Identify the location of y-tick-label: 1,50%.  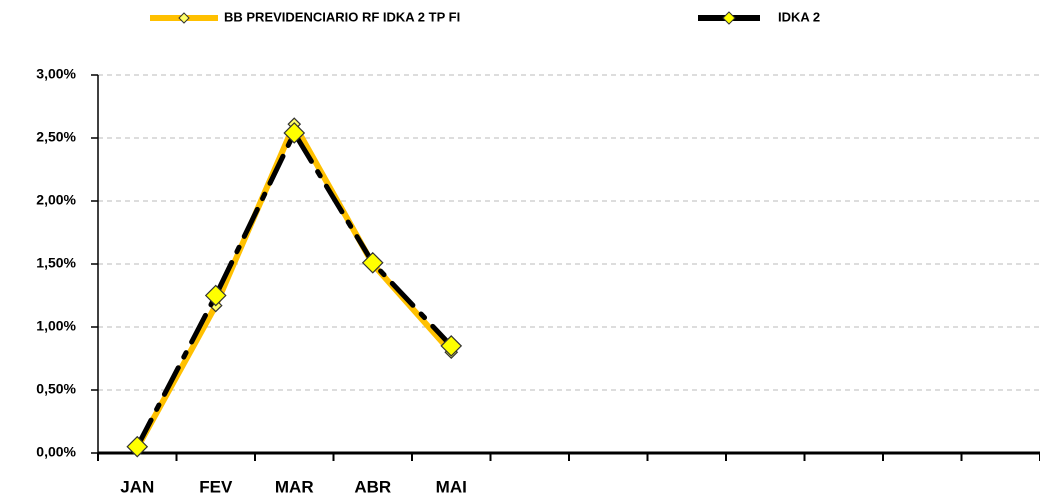
(56, 263).